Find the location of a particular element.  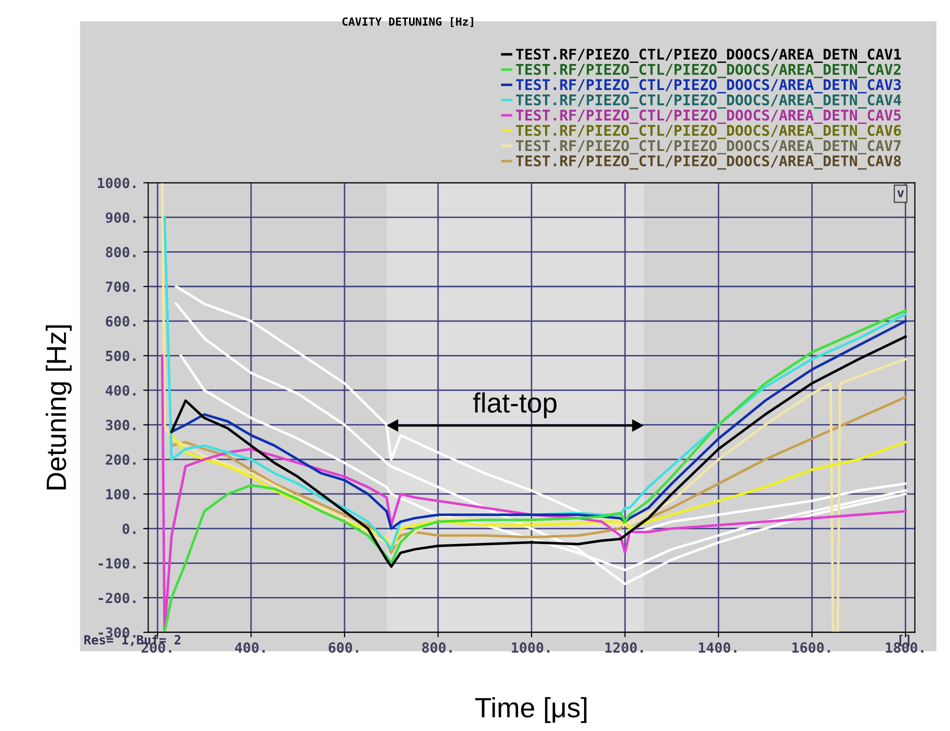

legend-label: TEST.RF/PIEZO_CTL/PIEZO_DOOCS/AREA_DETN_CAV5 is located at coordinates (708, 117).